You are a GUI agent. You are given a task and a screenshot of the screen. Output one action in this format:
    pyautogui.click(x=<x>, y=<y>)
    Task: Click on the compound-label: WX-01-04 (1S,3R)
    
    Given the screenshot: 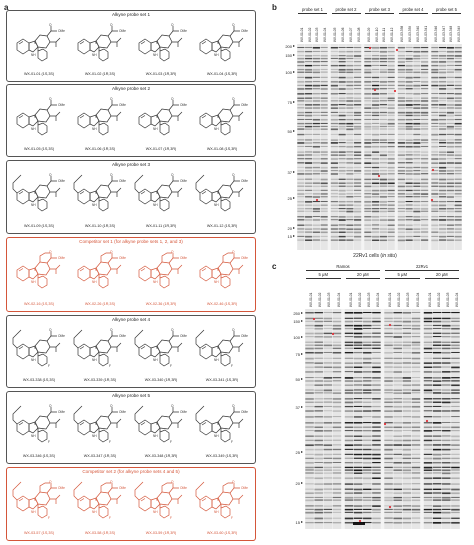 What is the action you would take?
    pyautogui.click(x=222, y=74)
    